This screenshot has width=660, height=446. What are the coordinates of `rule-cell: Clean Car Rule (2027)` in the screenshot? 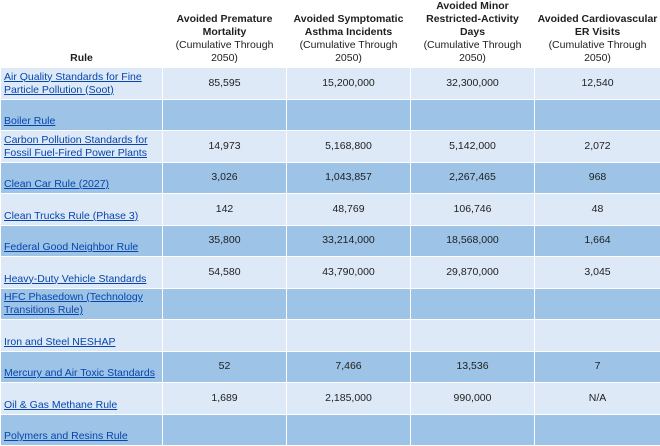 It's located at (82, 178).